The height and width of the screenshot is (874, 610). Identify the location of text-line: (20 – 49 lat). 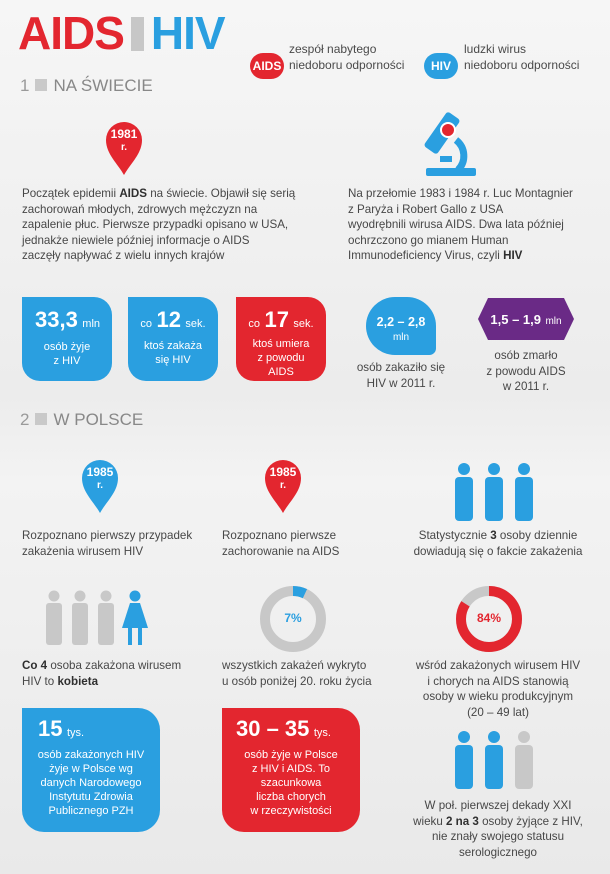
(498, 712).